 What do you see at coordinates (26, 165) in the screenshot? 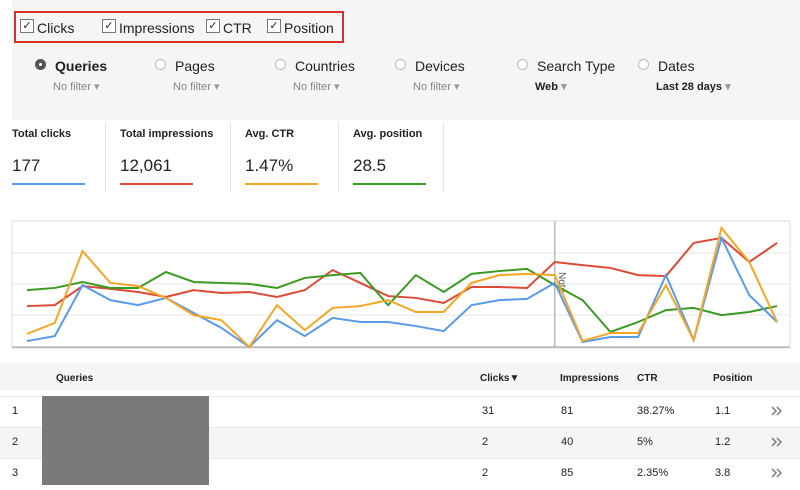
I see `total-value: 177` at bounding box center [26, 165].